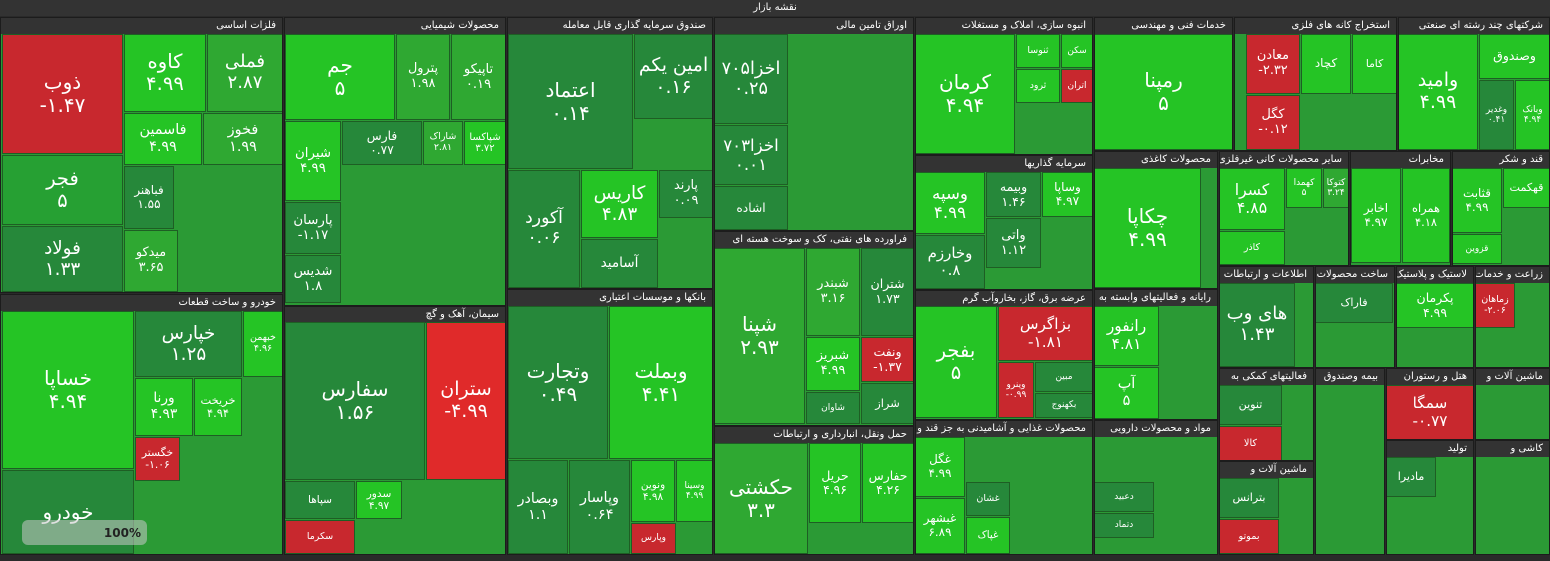 The image size is (1550, 561). I want to click on stock-tile: شیران ۴.۹۹, so click(313, 161).